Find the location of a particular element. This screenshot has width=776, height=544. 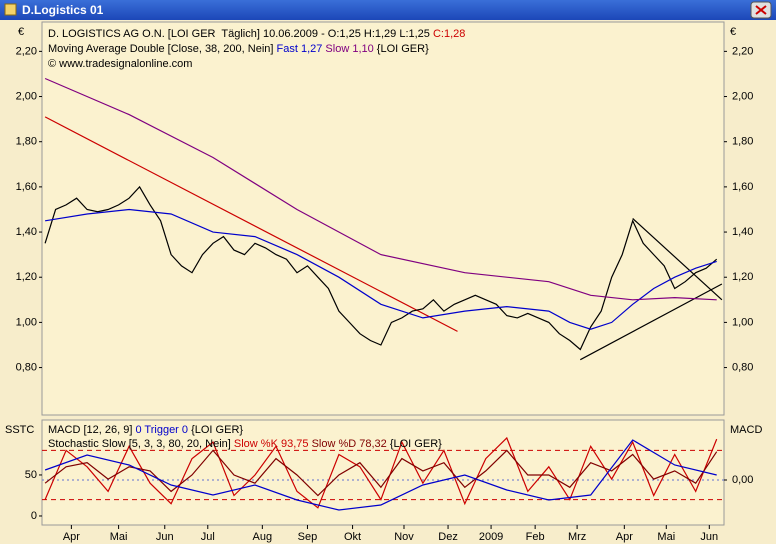

x-tick-label: Nov is located at coordinates (404, 537).